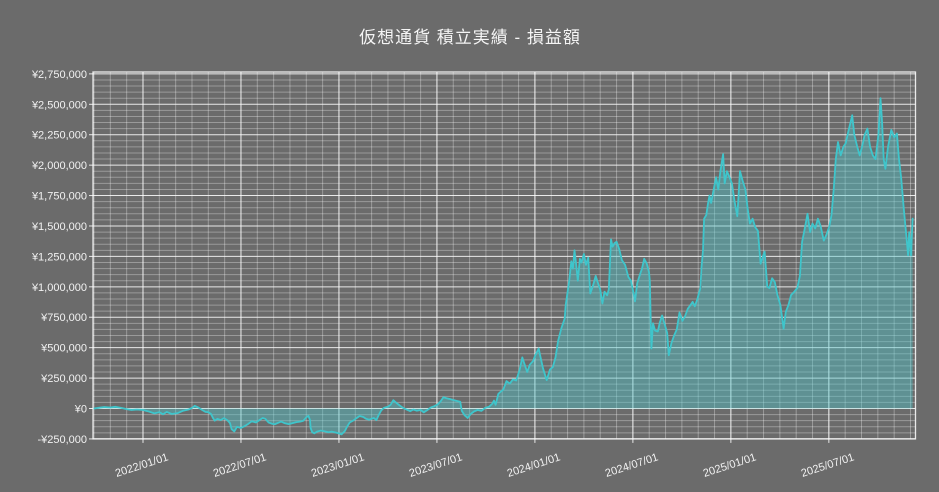 The image size is (939, 492). I want to click on y-tick-label: ¥2,250,000, so click(59, 136).